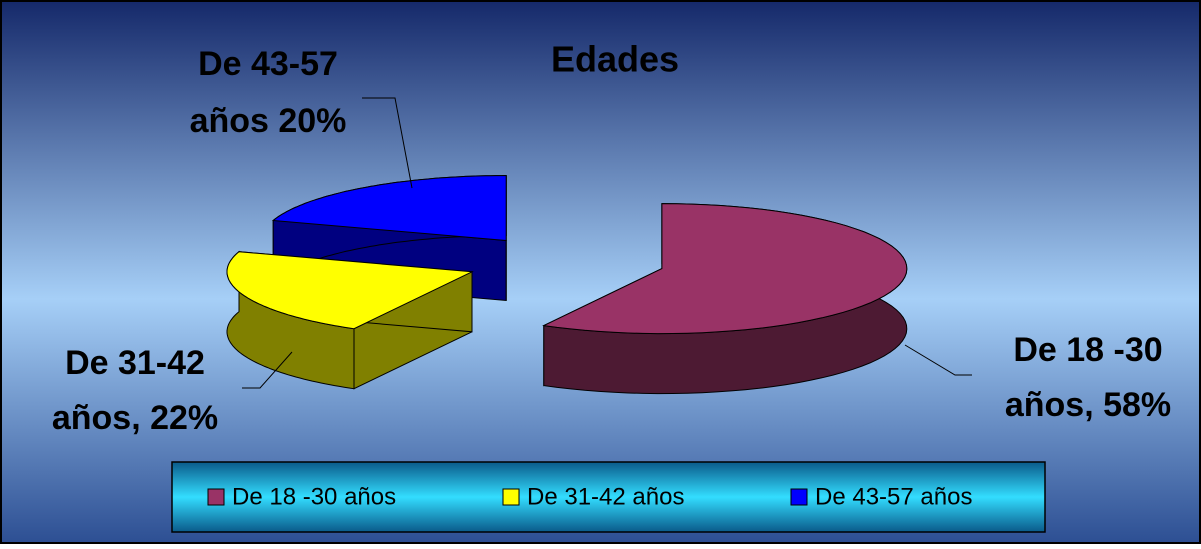 This screenshot has width=1201, height=549. What do you see at coordinates (1088, 405) in the screenshot?
I see `data-label: años, 58%` at bounding box center [1088, 405].